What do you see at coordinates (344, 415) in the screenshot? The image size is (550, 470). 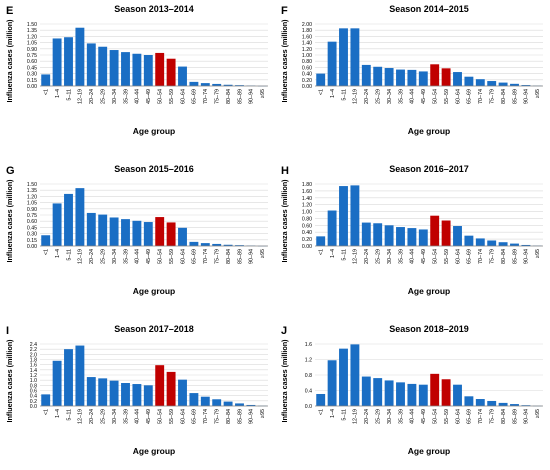 I see `panel-j-xtick-label: 5–11` at bounding box center [344, 415].